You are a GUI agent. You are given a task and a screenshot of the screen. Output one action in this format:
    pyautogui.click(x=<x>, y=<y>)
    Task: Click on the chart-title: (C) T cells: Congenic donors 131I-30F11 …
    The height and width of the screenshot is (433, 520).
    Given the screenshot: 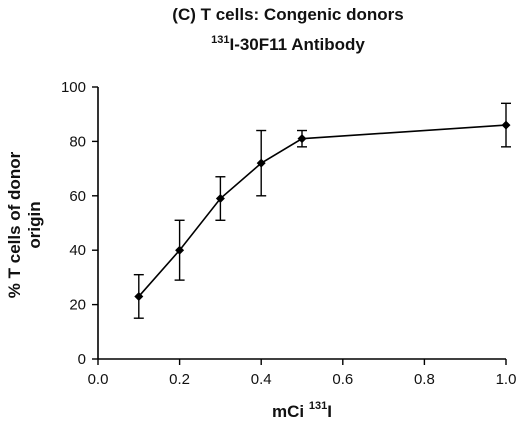 What is the action you would take?
    pyautogui.click(x=287, y=29)
    